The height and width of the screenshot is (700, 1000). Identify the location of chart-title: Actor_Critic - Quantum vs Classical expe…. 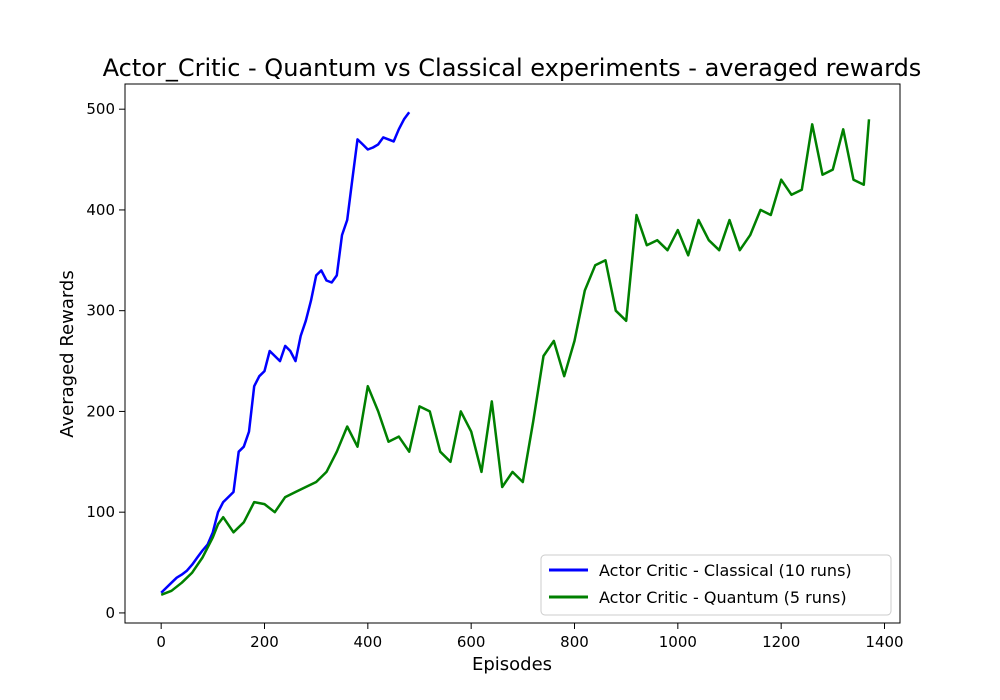
(512, 68).